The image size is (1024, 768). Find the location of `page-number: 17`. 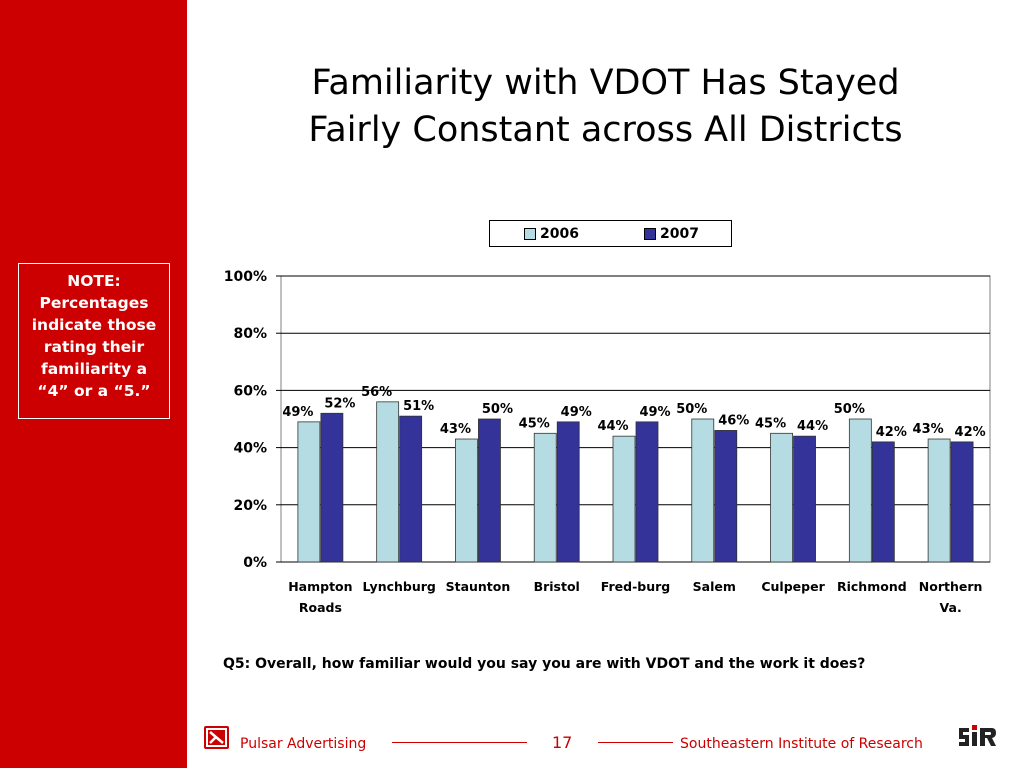

page-number: 17 is located at coordinates (562, 742).